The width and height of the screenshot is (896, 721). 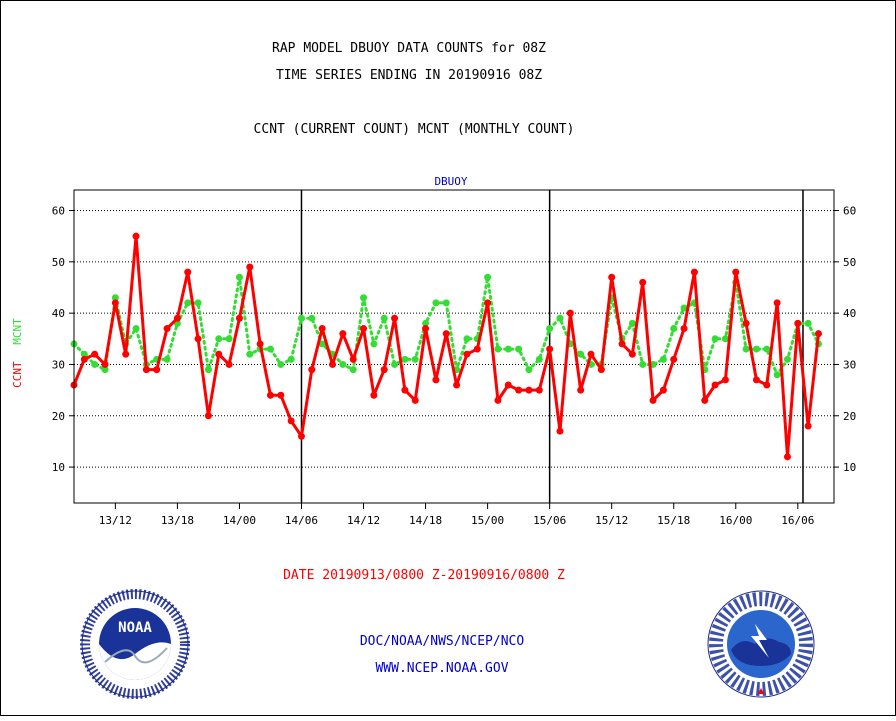 I want to click on y-tick-label-right: 10, so click(x=849, y=467).